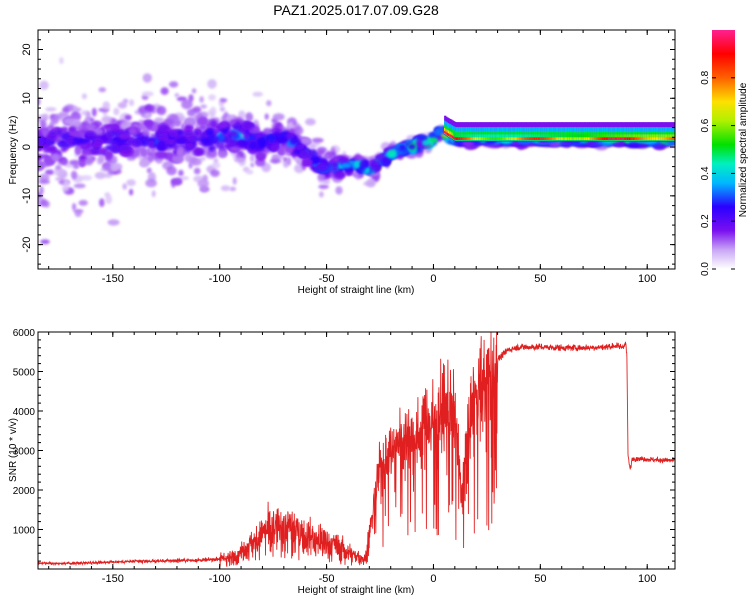 This screenshot has width=750, height=605. What do you see at coordinates (24, 412) in the screenshot?
I see `y-tick-label: 4000` at bounding box center [24, 412].